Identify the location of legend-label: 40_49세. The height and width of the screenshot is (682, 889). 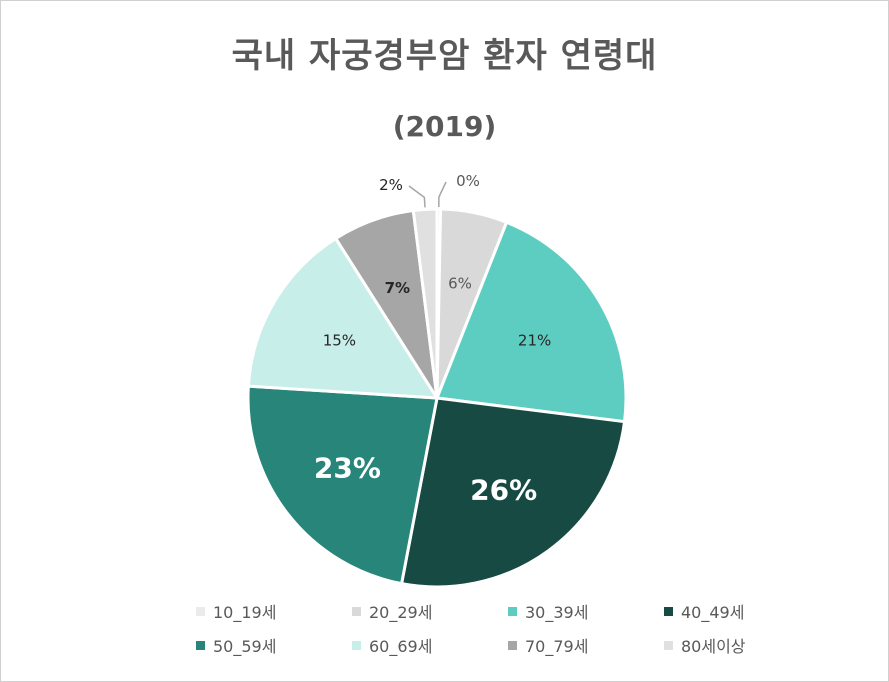
(713, 612).